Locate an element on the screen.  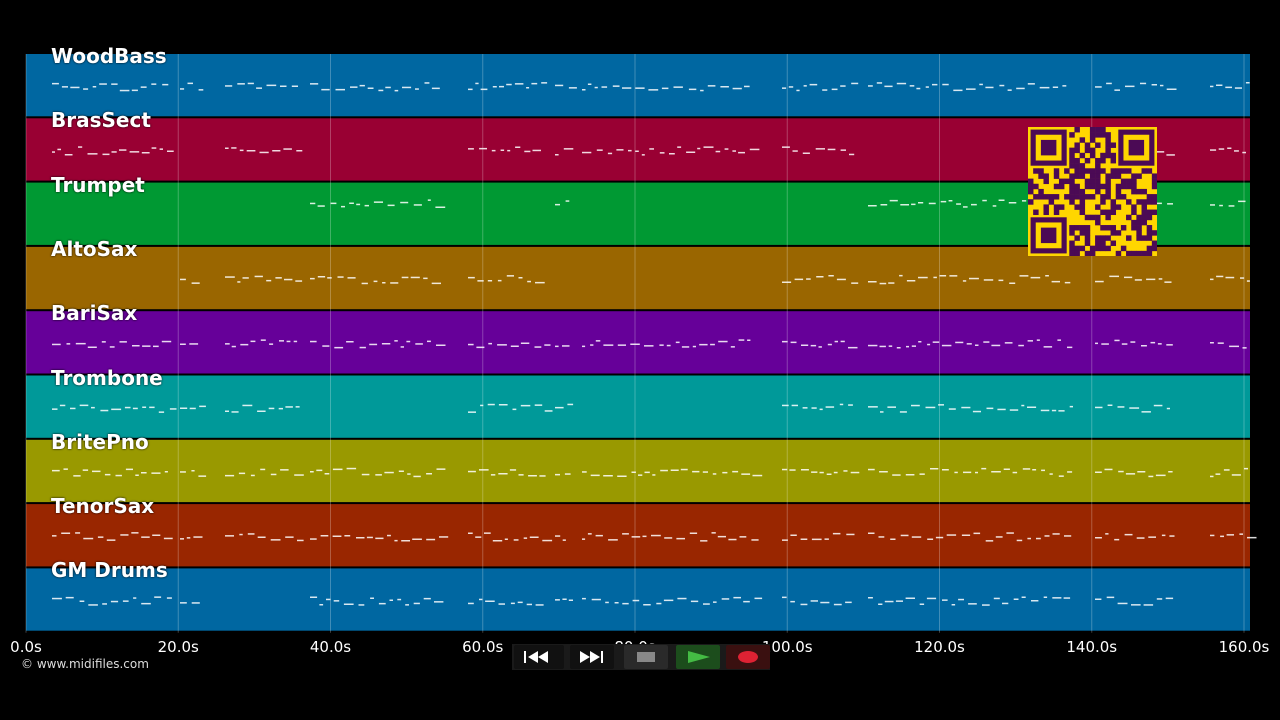
record-icon is located at coordinates (748, 657).